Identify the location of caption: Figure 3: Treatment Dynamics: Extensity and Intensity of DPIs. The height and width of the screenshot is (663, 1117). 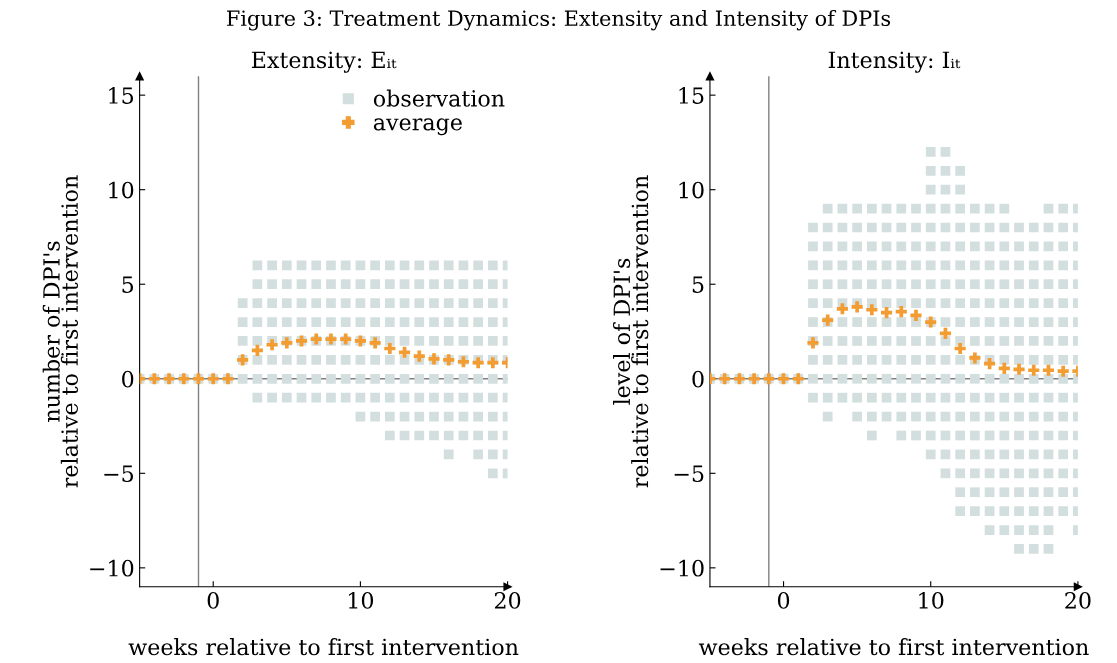
(559, 20).